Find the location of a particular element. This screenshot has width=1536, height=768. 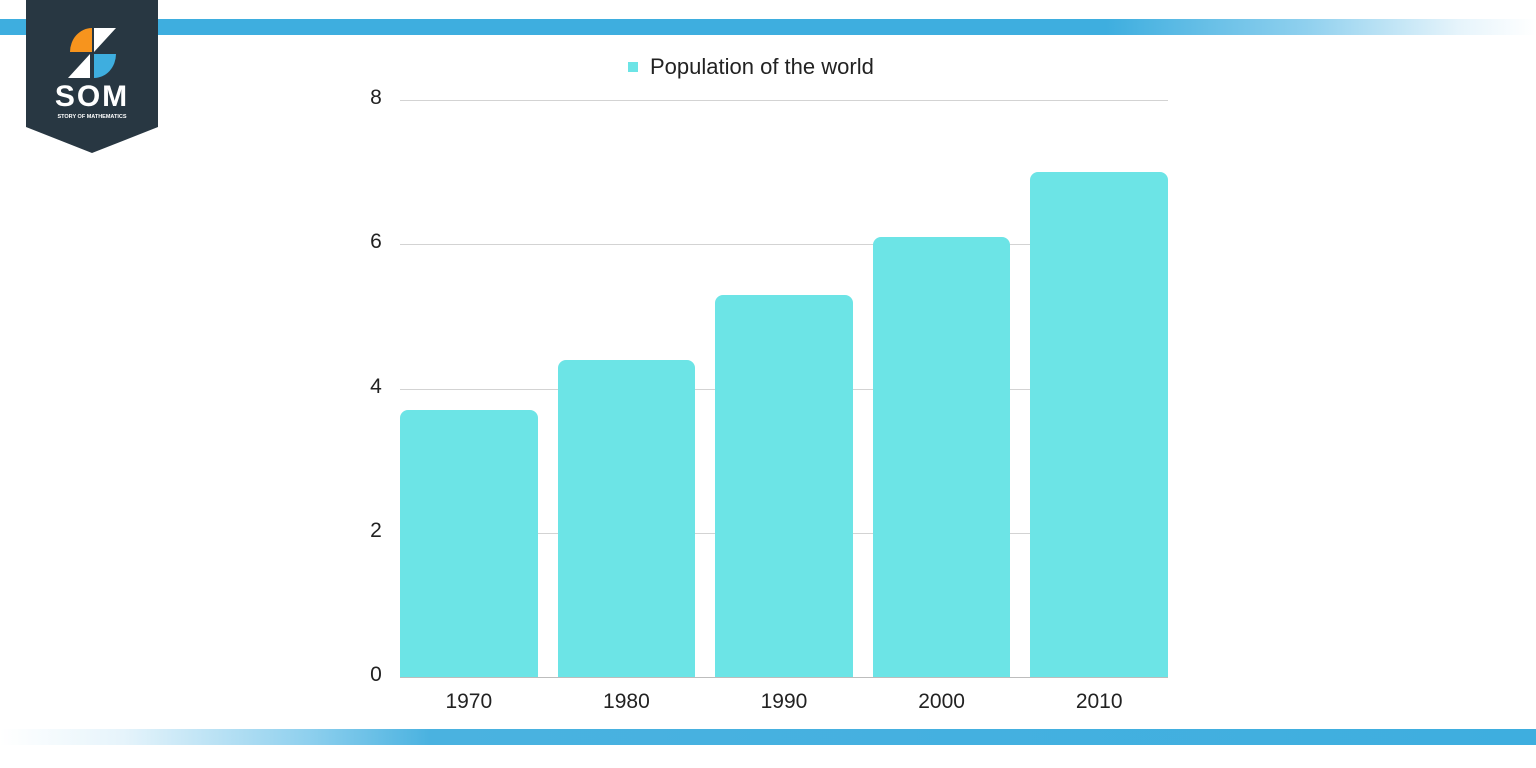

bar-2000 is located at coordinates (941, 457).